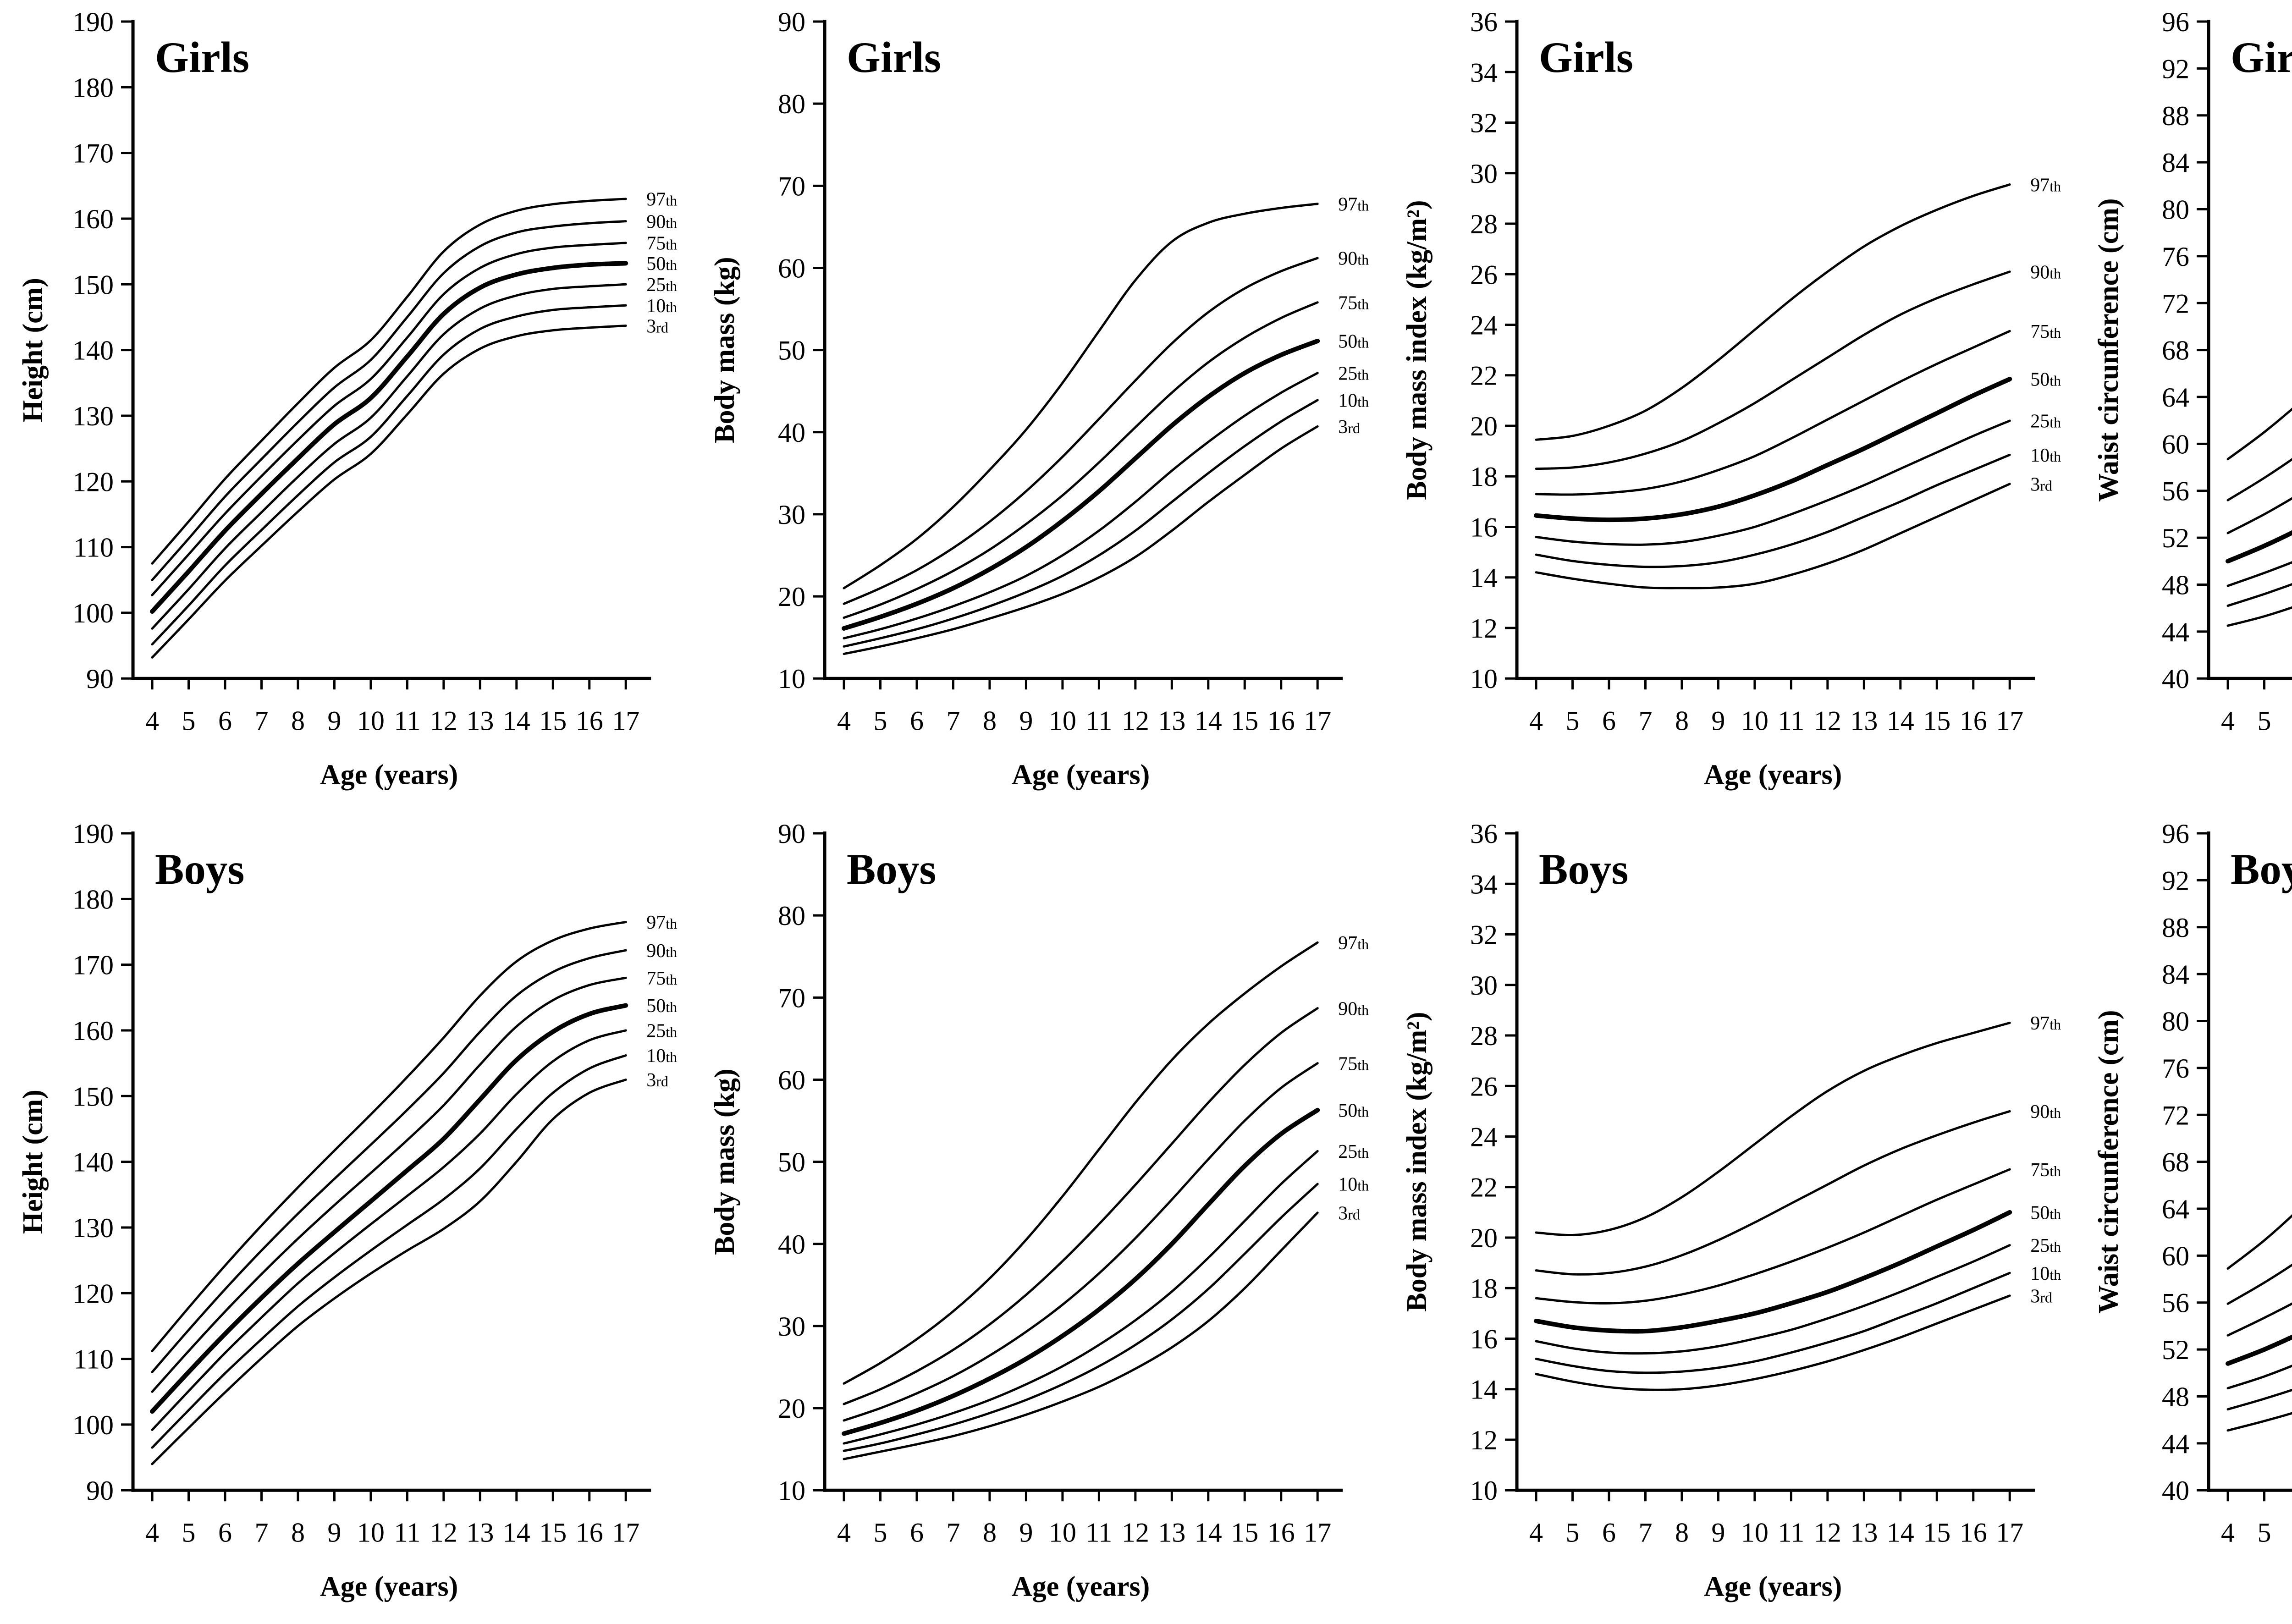 Image resolution: width=2292 pixels, height=1624 pixels. I want to click on y-tick-label: 120, so click(93, 1294).